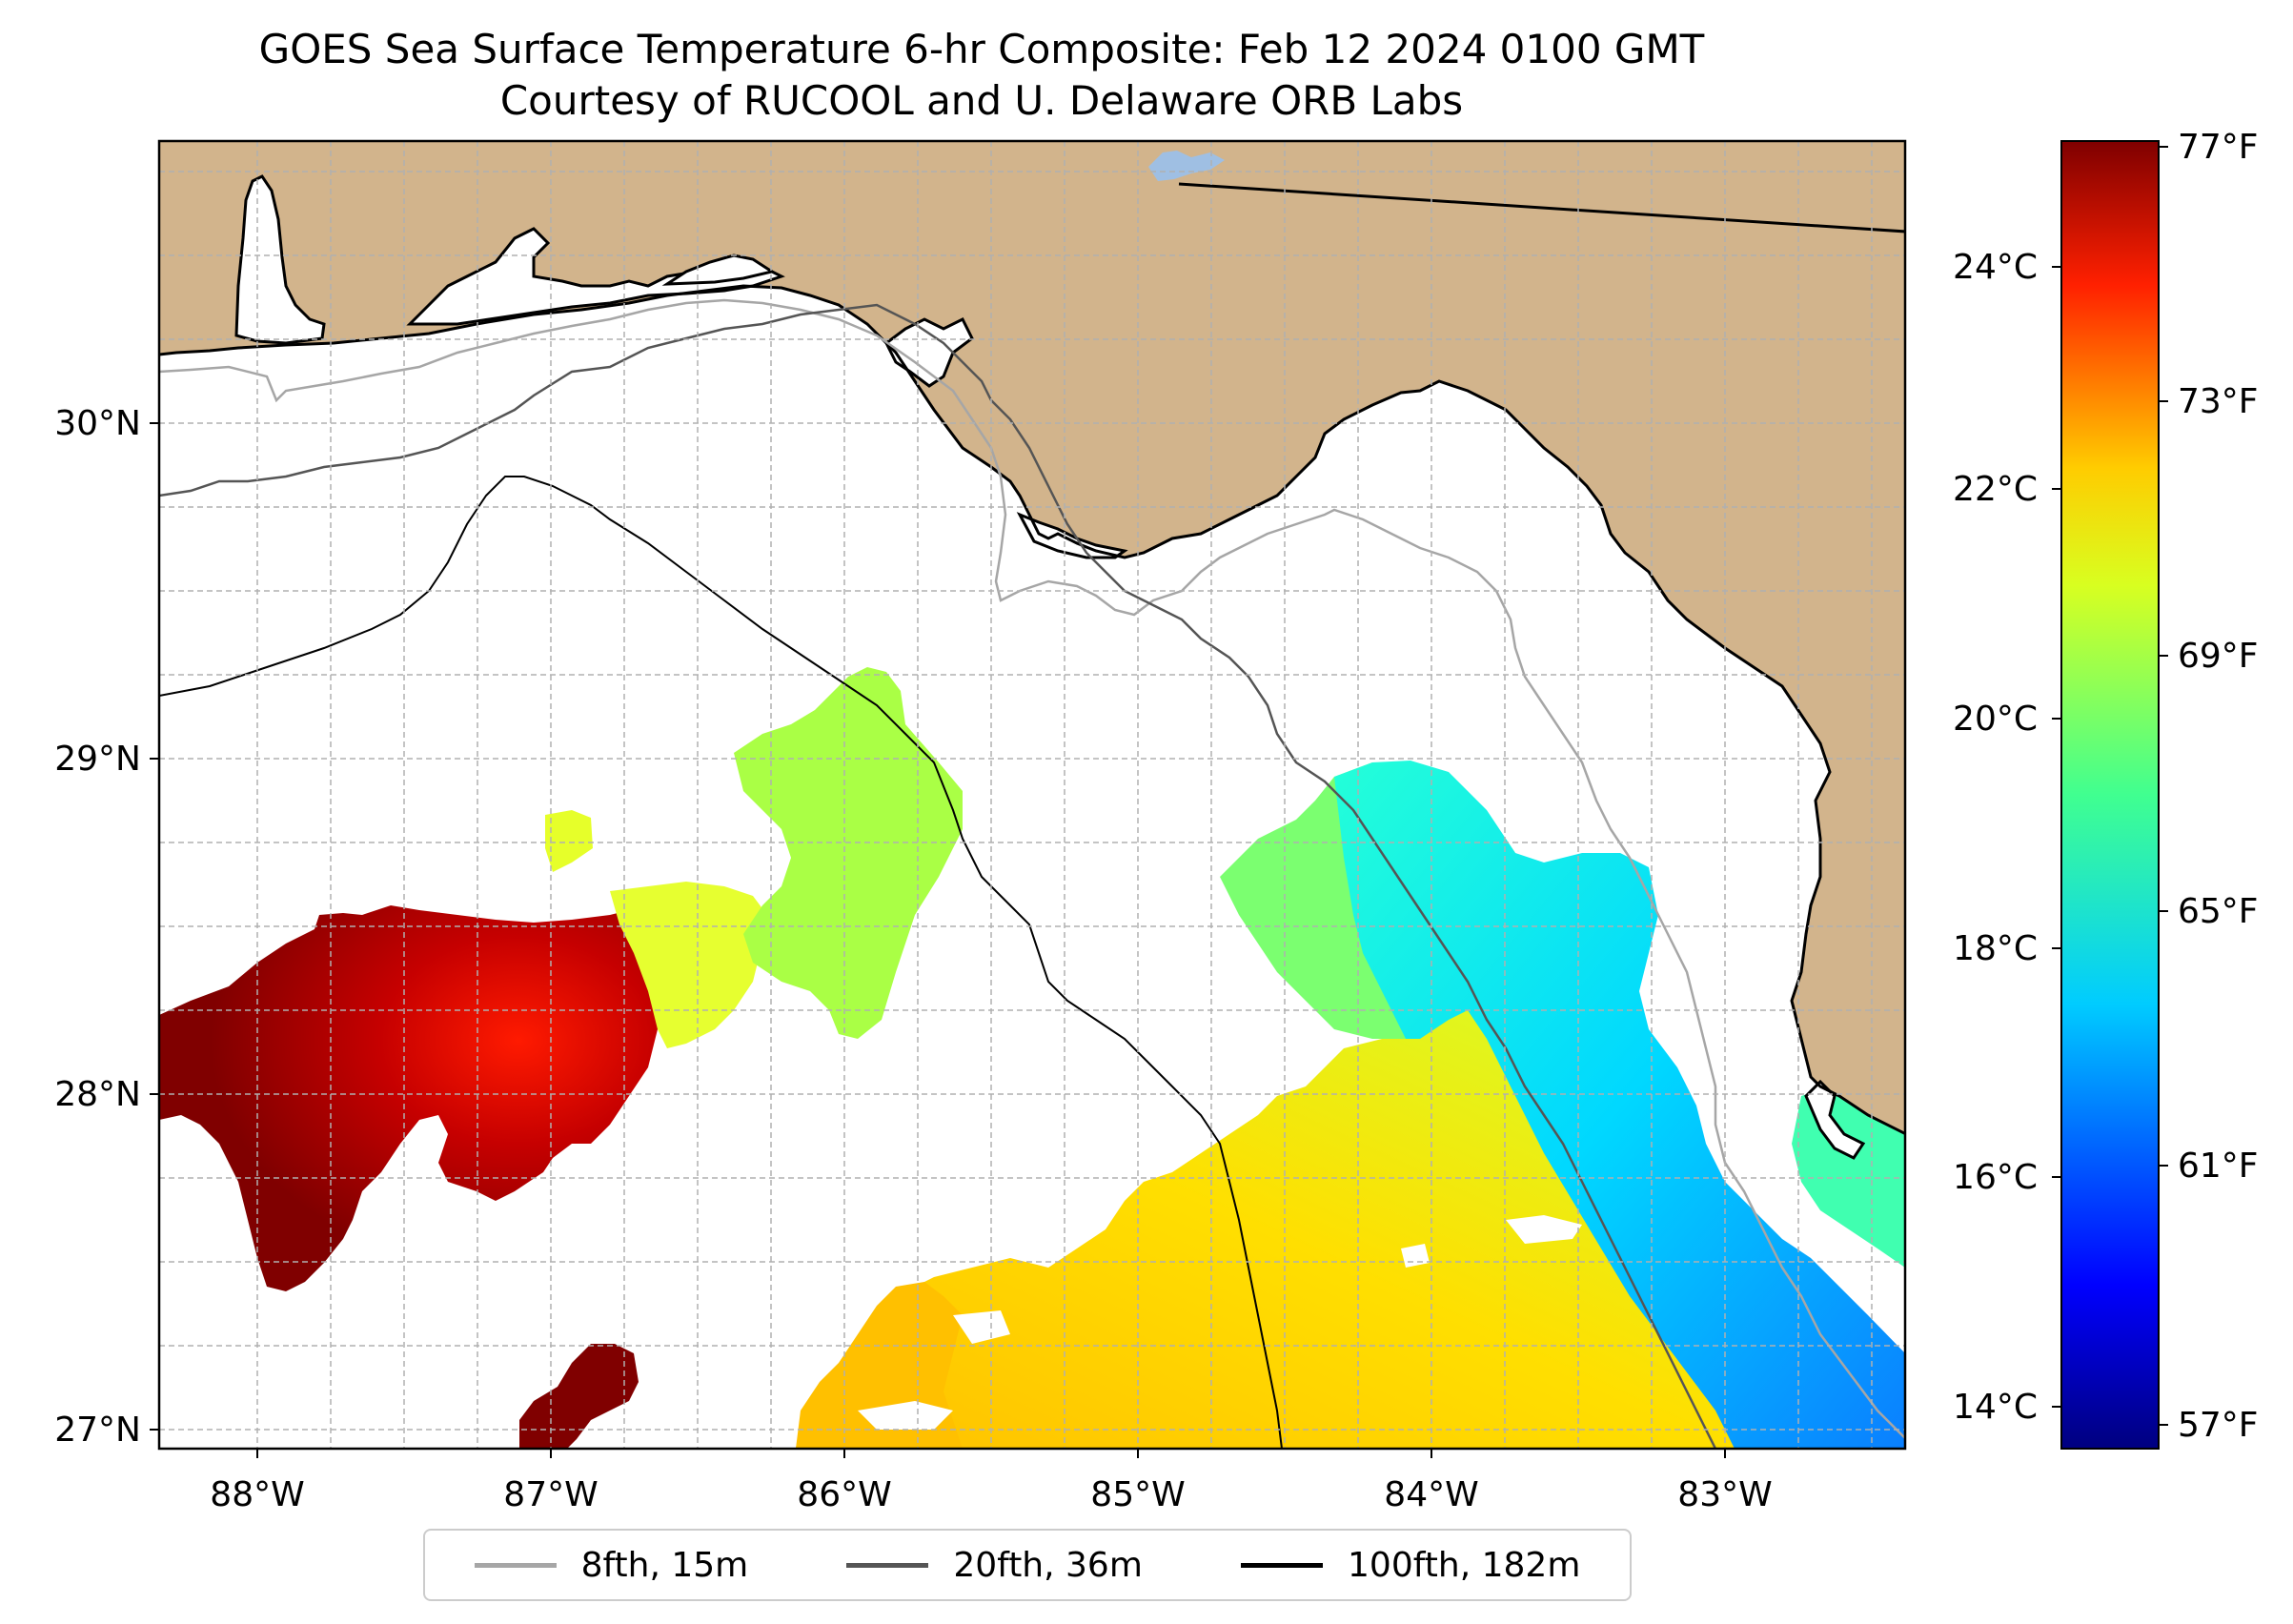 The height and width of the screenshot is (1624, 2293). Describe the element at coordinates (991, 1494) in the screenshot. I see `lon-tick-labels: 88°W 87°W 86°W 85°W 84°W 83°W` at that location.